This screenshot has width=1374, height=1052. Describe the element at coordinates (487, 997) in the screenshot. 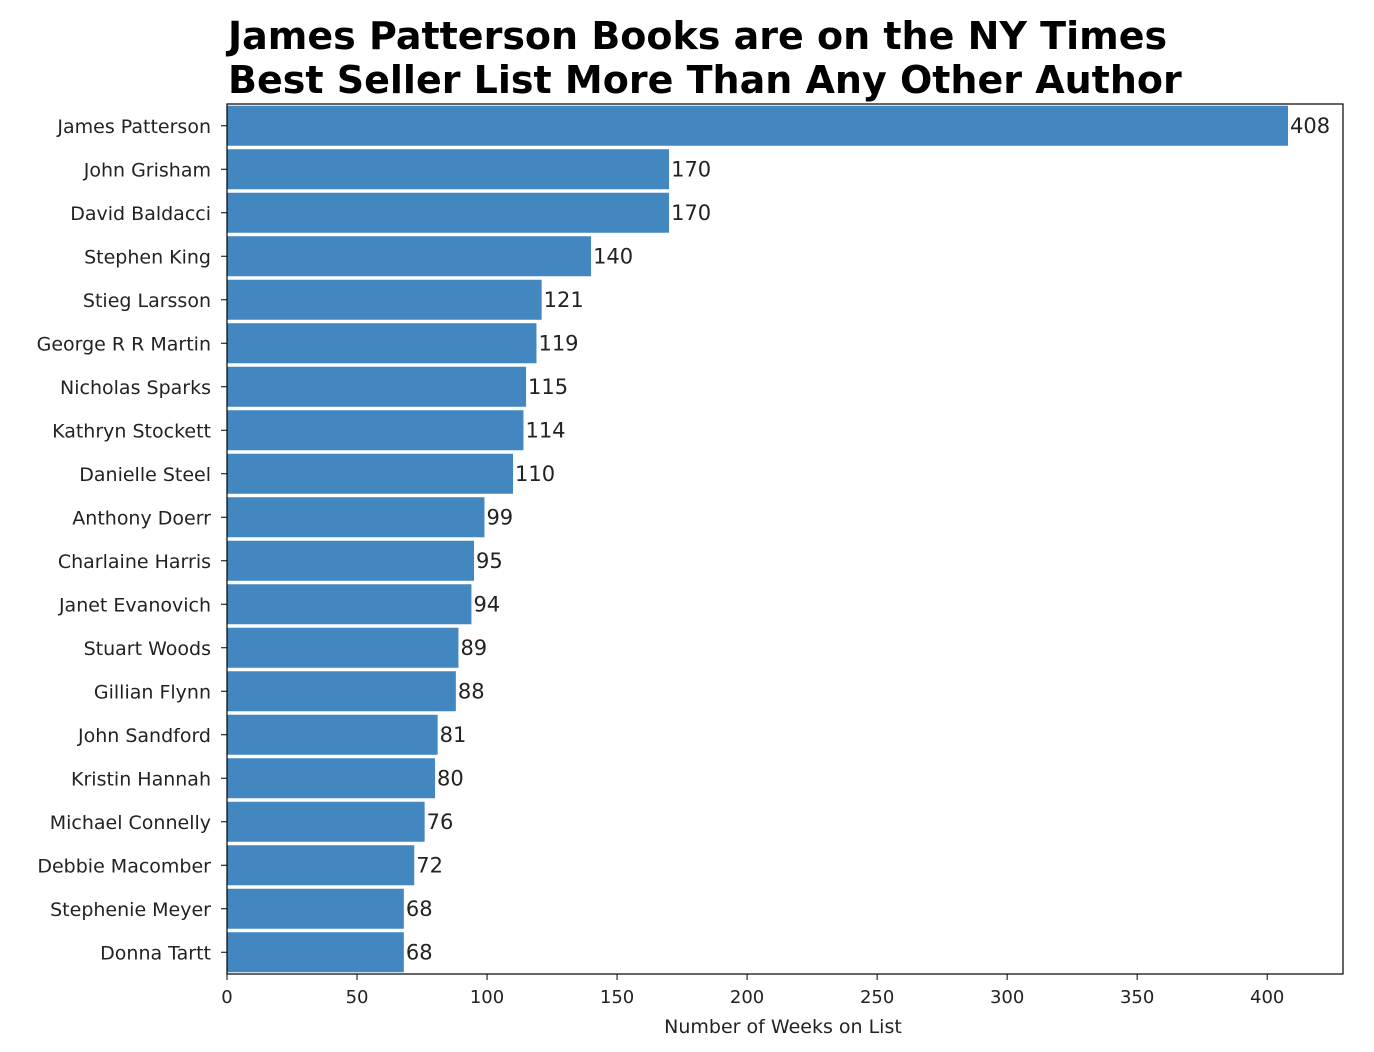

I see `x-tick-label: 100` at that location.